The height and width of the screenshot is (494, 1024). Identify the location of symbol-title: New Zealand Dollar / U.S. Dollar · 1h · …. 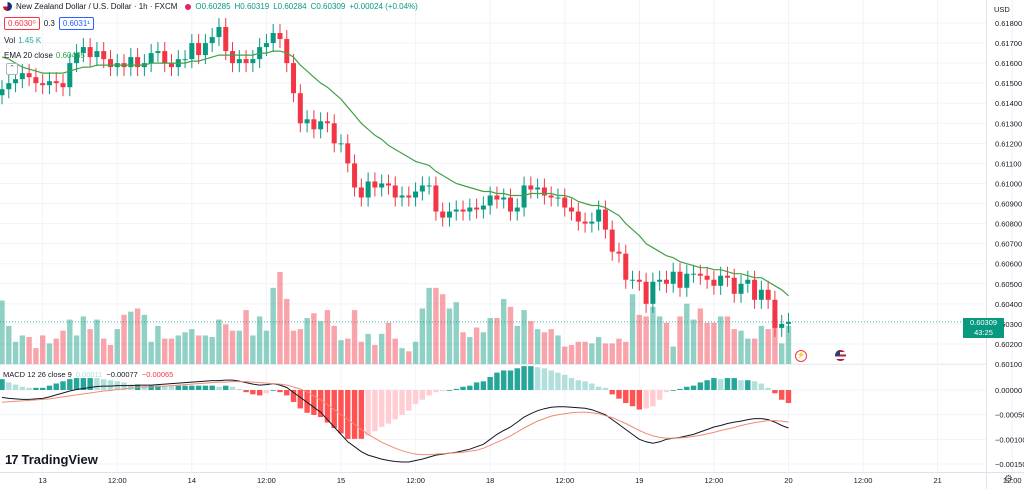
(97, 6).